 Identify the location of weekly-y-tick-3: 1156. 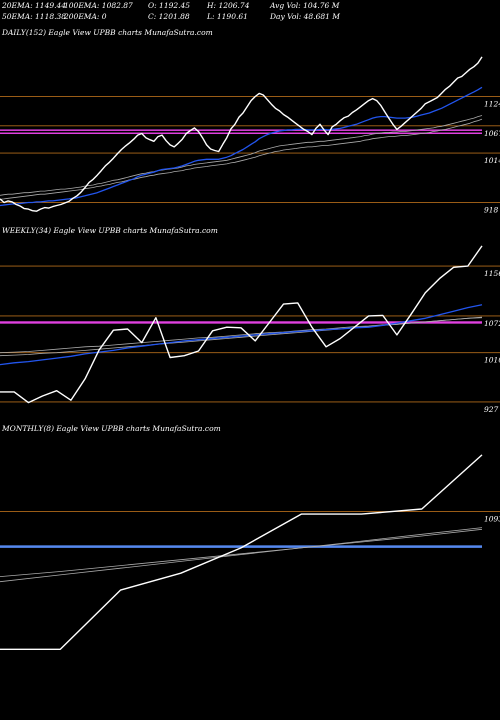
(492, 273).